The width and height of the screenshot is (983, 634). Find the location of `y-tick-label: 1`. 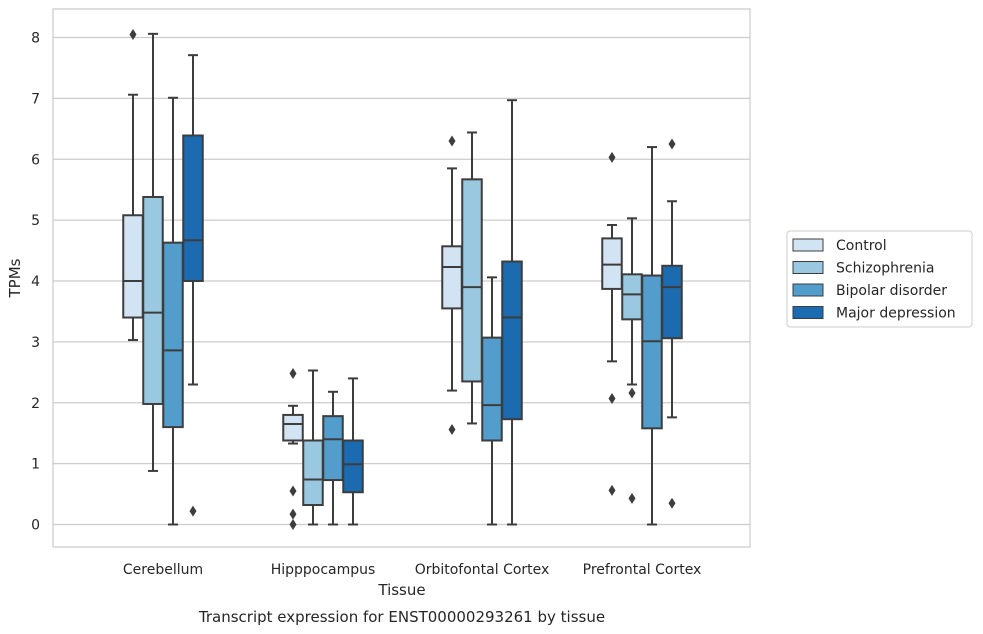

y-tick-label: 1 is located at coordinates (35, 465).